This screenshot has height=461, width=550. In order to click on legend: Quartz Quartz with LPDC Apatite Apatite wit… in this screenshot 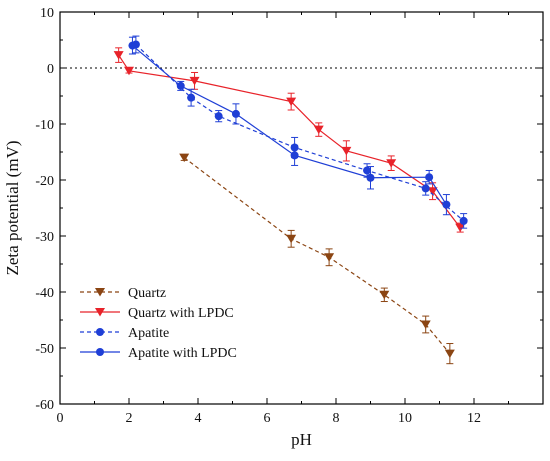, I will do `click(158, 323)`.